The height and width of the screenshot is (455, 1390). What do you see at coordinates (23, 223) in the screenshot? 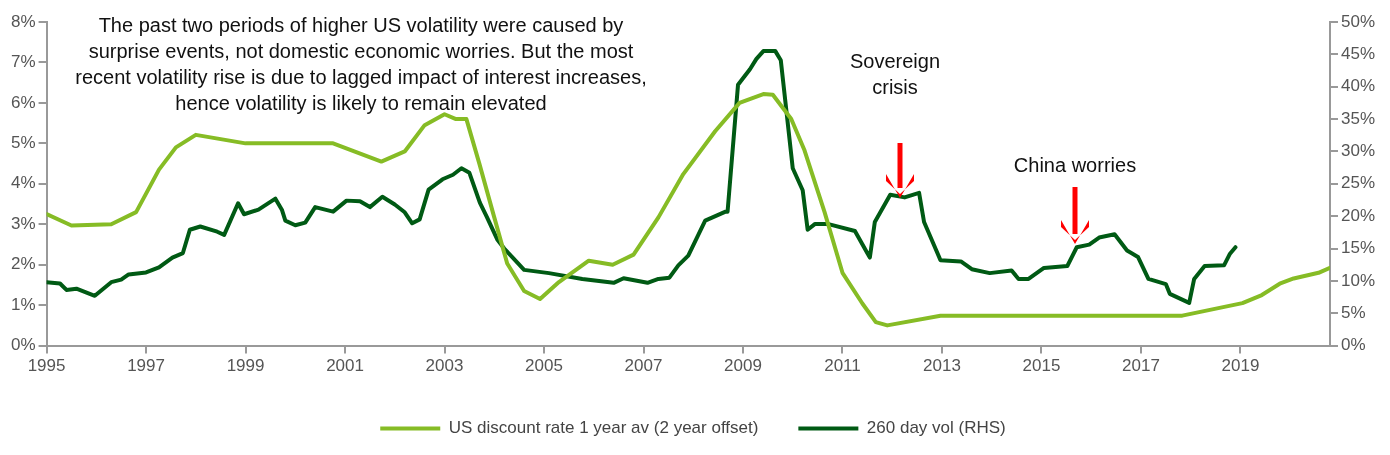
I see `y-tick-label: 3%` at bounding box center [23, 223].